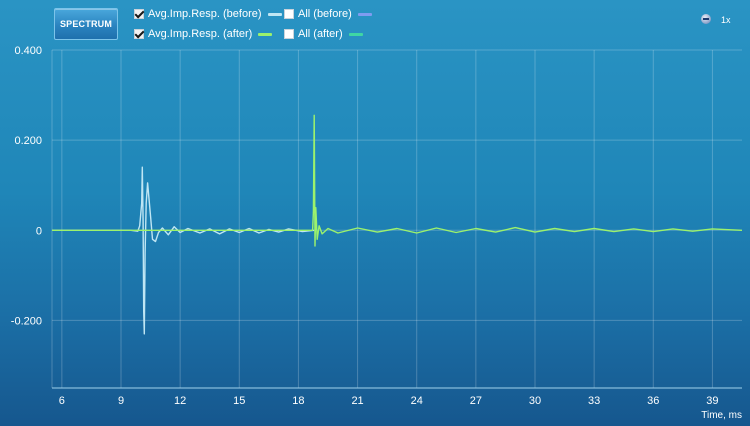 Image resolution: width=750 pixels, height=426 pixels. Describe the element at coordinates (357, 401) in the screenshot. I see `x-tick-label: 21` at that location.